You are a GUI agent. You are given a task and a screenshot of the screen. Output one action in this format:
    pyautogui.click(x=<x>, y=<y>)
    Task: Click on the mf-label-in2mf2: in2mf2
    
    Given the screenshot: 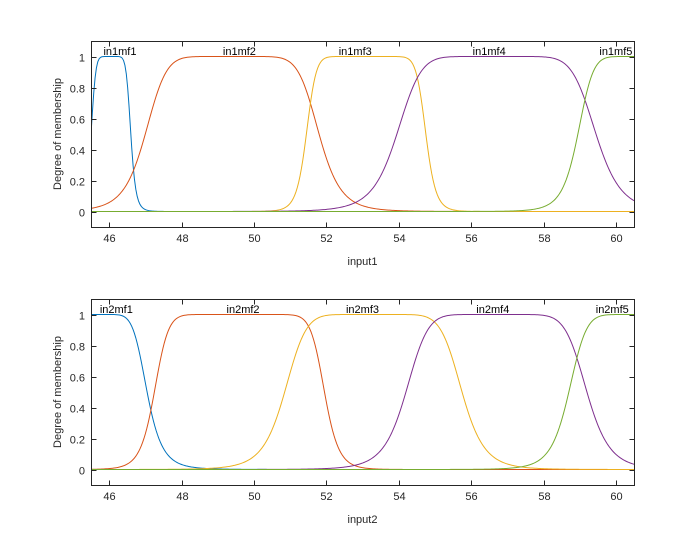 What is the action you would take?
    pyautogui.click(x=243, y=310)
    